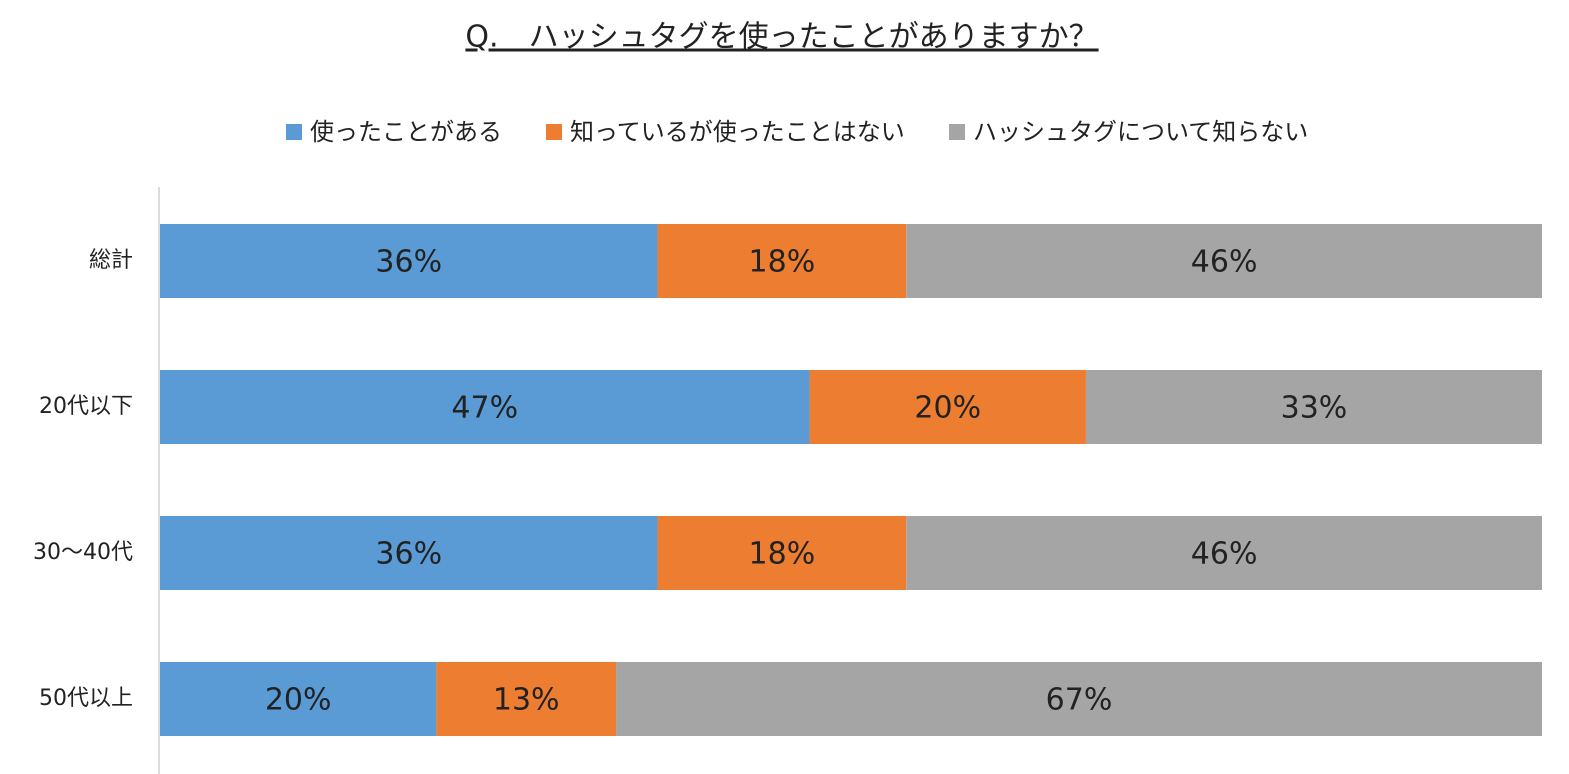 The height and width of the screenshot is (774, 1569). What do you see at coordinates (1140, 132) in the screenshot?
I see `legend-label: ハッシュタグについて知らない` at bounding box center [1140, 132].